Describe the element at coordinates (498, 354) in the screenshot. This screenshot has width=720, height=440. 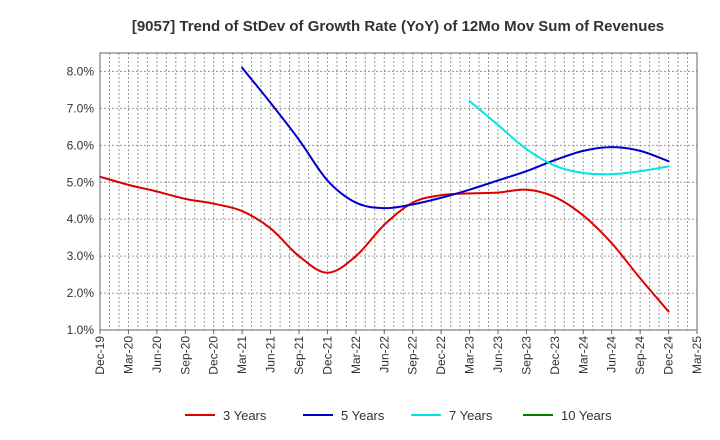
I see `x-tick-label: Jun-23` at that location.